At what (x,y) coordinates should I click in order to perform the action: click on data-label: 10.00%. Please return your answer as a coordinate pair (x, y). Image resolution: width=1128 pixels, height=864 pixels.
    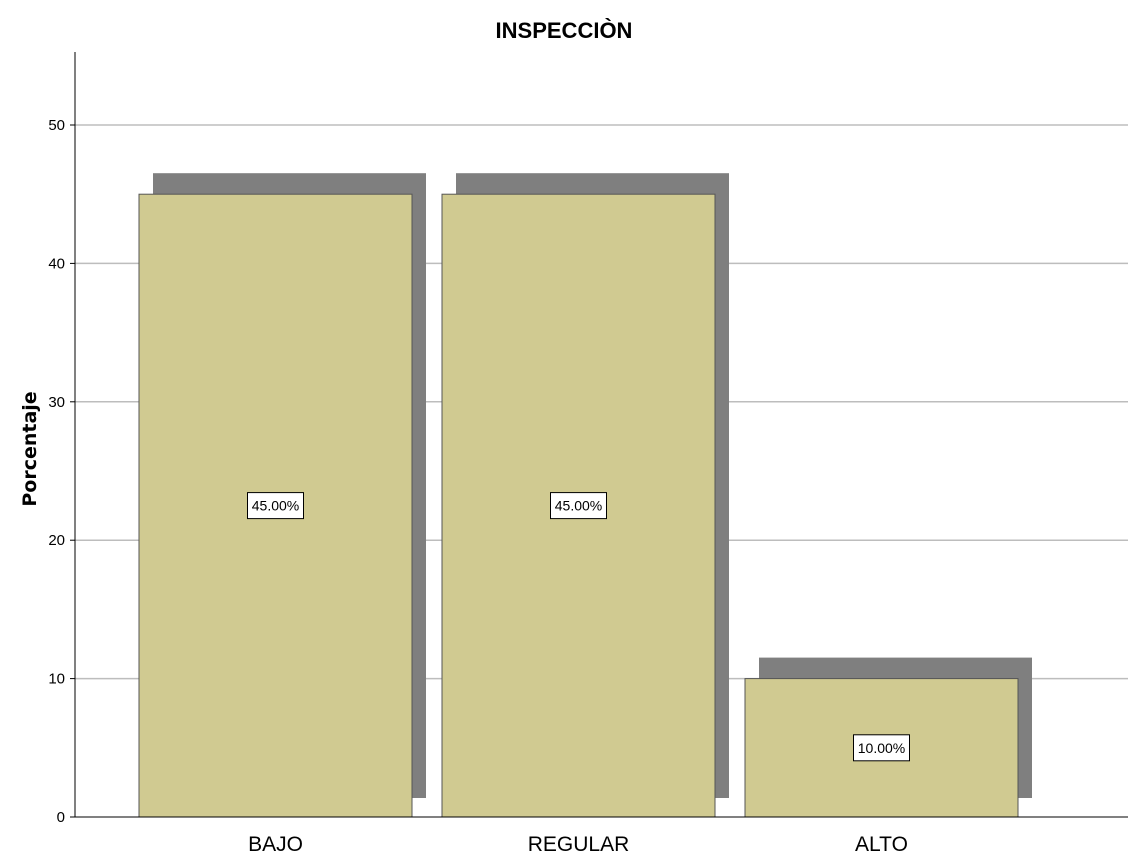
    Looking at the image, I should click on (881, 748).